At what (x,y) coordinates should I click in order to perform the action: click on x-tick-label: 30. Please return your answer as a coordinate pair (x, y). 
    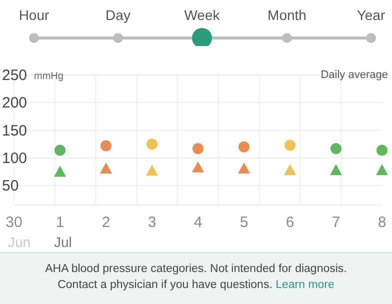
    Looking at the image, I should click on (14, 222).